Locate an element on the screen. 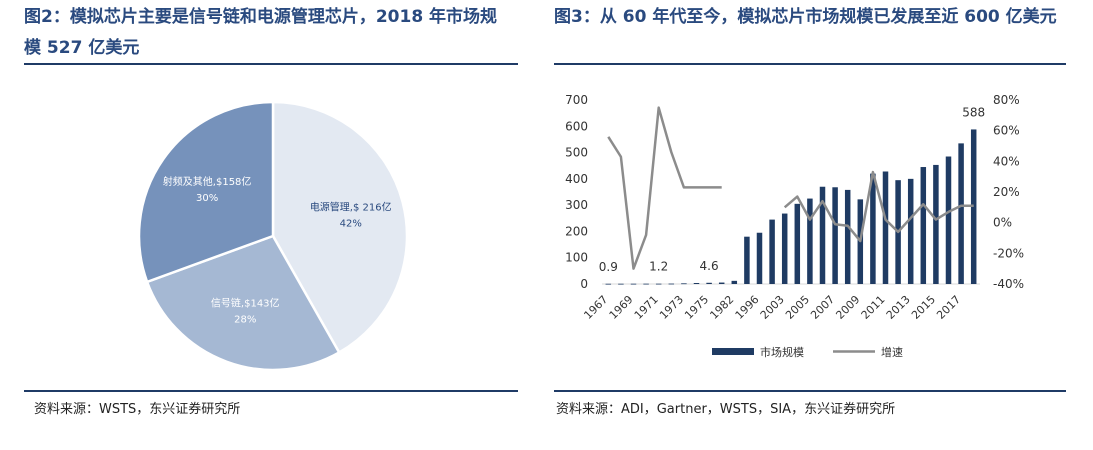 This screenshot has width=1093, height=450. pie-slice-percent: 30% is located at coordinates (207, 198).